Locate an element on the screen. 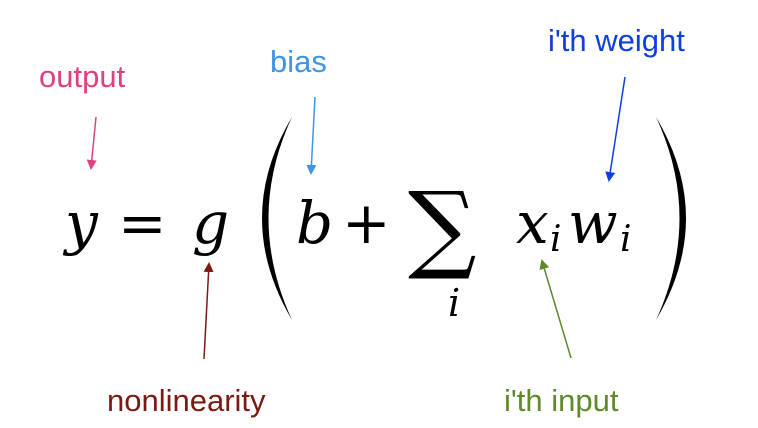  weight-subscript-i: i is located at coordinates (626, 239).